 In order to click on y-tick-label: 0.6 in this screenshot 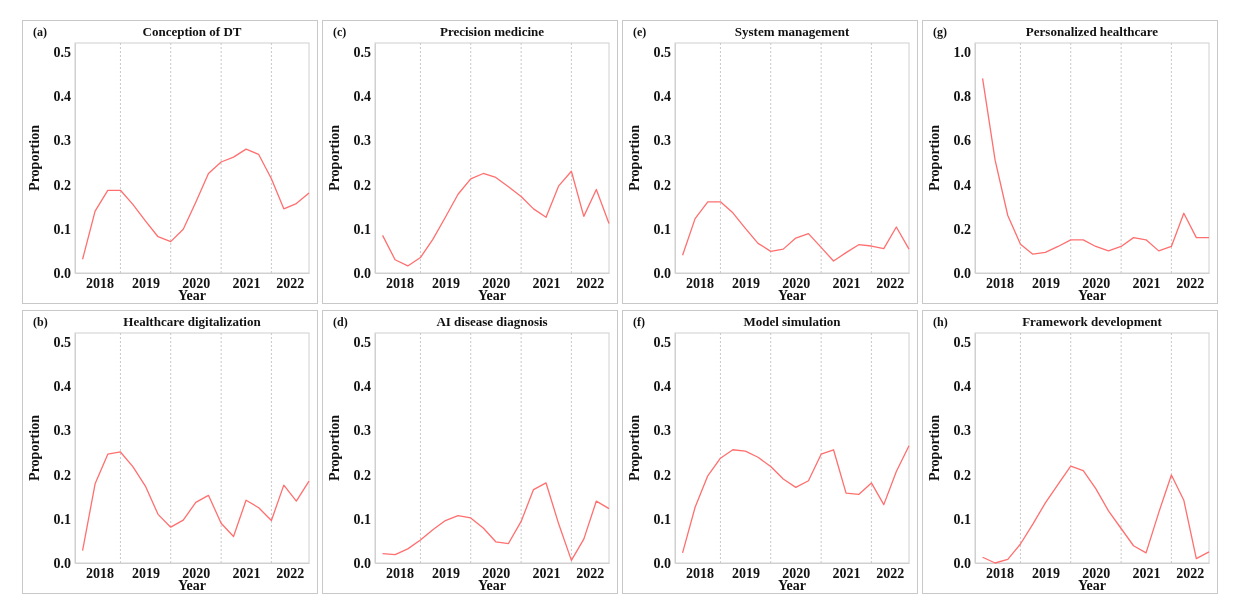, I will do `click(962, 141)`.